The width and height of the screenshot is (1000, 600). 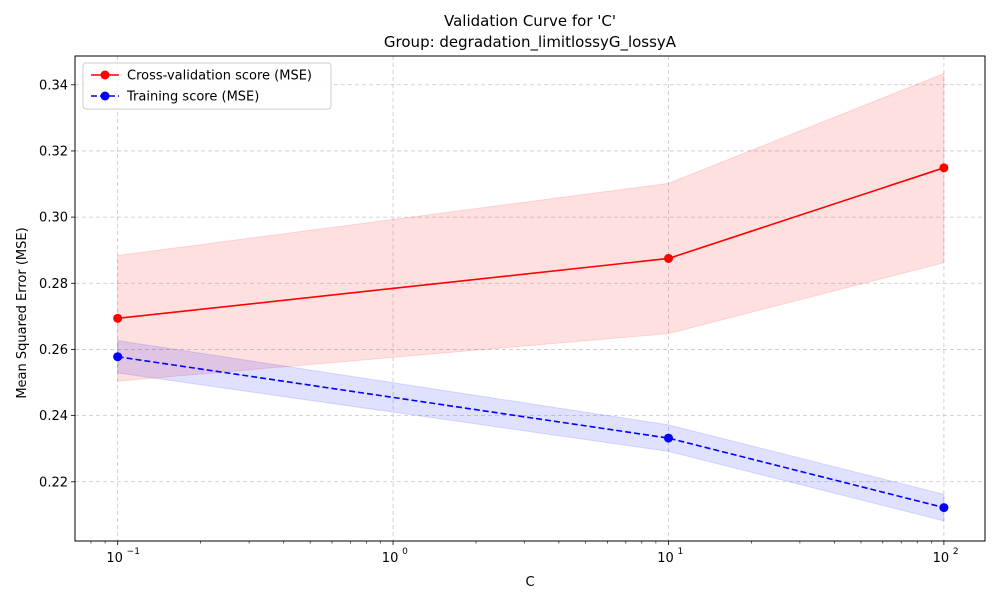 What do you see at coordinates (219, 76) in the screenshot?
I see `legend-label-0: Cross-validation score (MSE)` at bounding box center [219, 76].